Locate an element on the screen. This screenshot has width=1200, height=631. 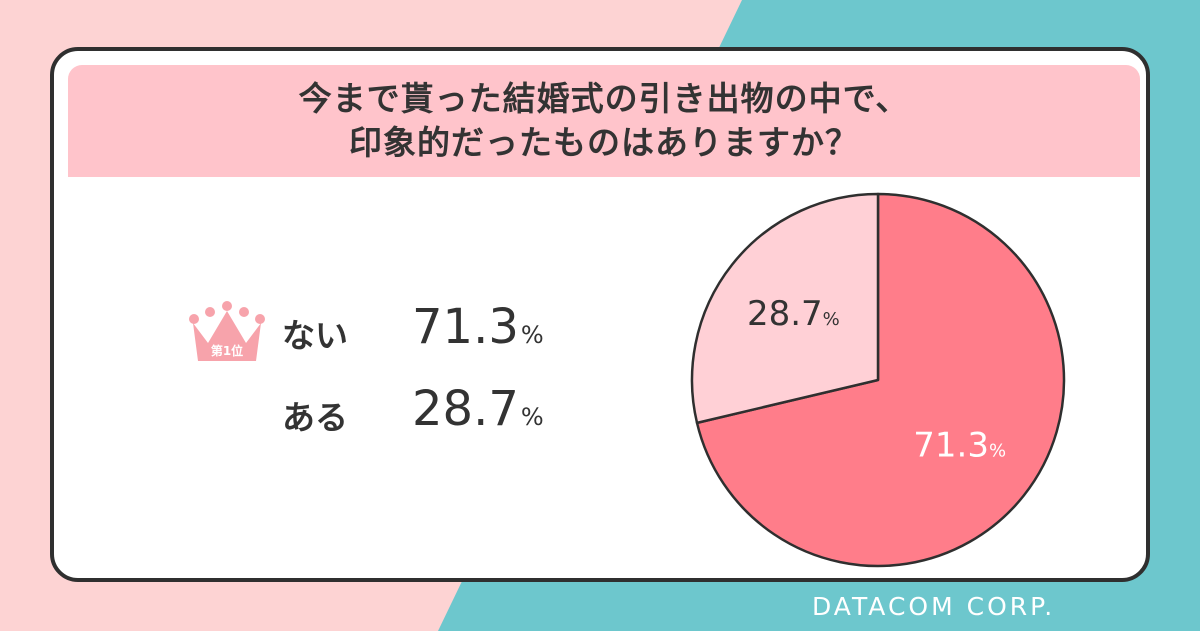
pie-data-label: 28.7% is located at coordinates (793, 314).